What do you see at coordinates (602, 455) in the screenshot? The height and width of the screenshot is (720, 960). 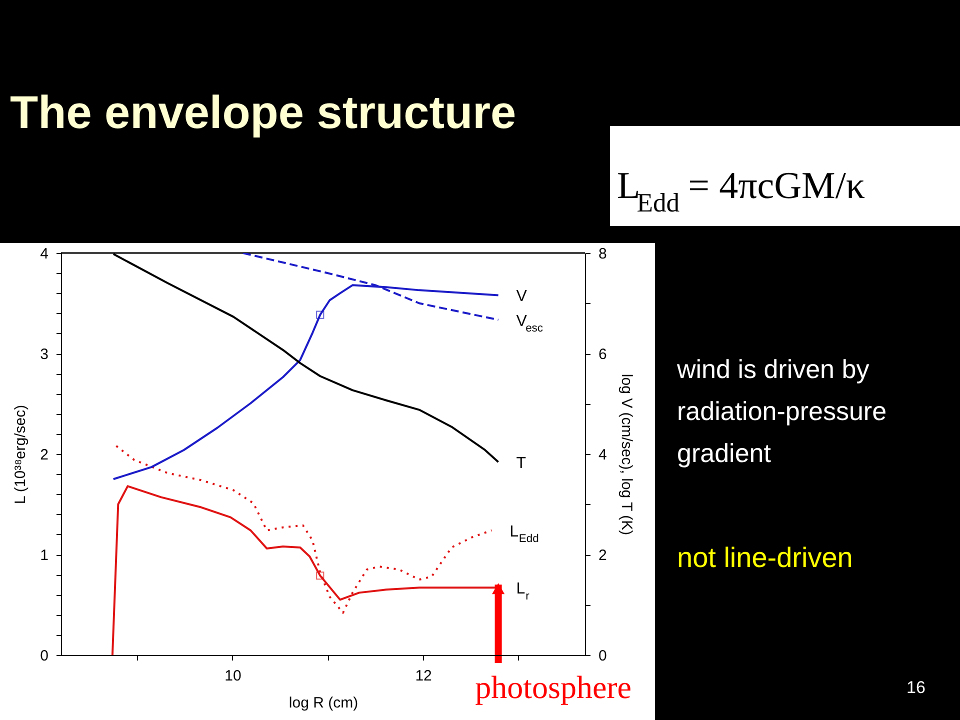 I see `y2-tick-label: 4` at bounding box center [602, 455].